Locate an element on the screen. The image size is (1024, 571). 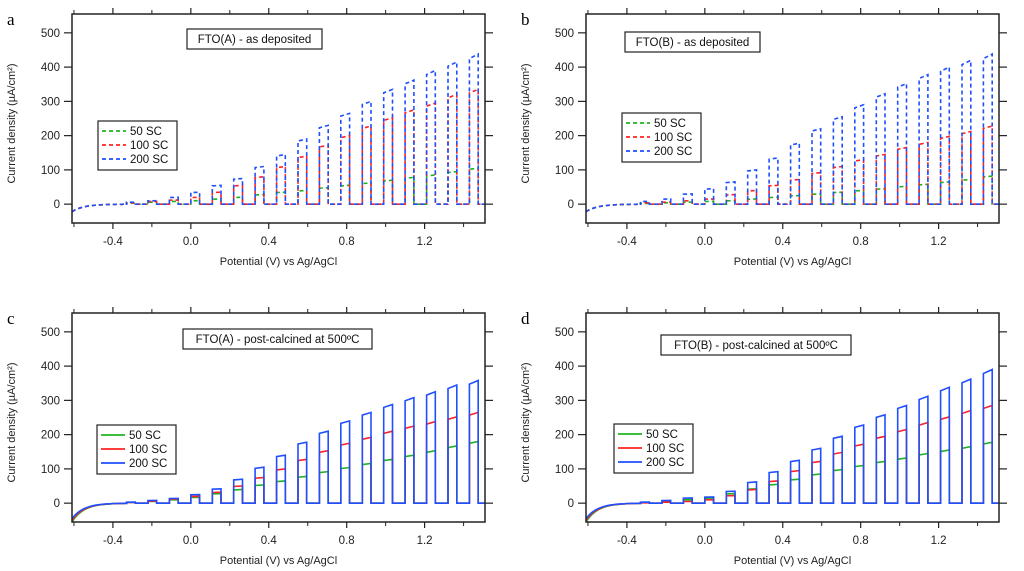
annotation-text: FTO(A) - as deposited is located at coordinates (255, 40).